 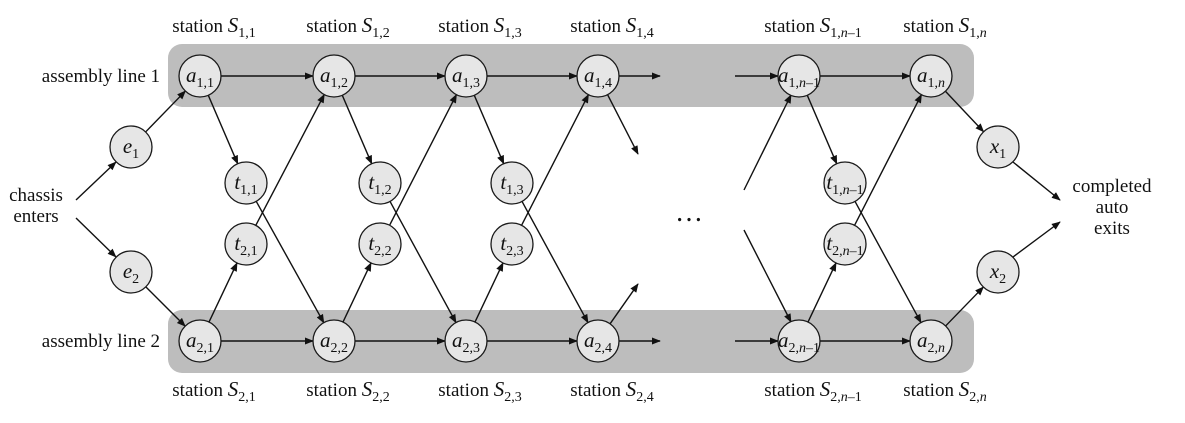 I want to click on node-t-1-n-1-circle, so click(x=845, y=183).